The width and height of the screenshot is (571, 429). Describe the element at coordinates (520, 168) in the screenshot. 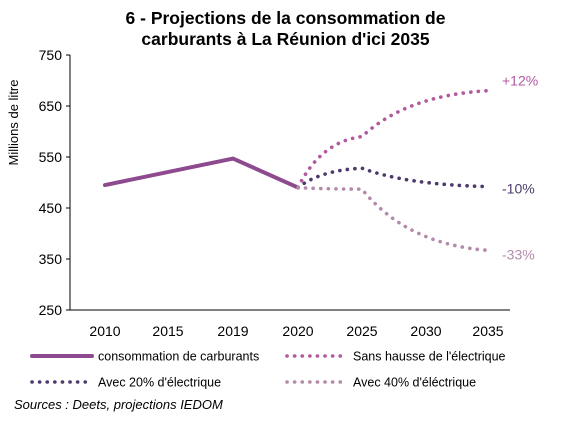

I see `end-labels: +12% -10% -33%` at that location.